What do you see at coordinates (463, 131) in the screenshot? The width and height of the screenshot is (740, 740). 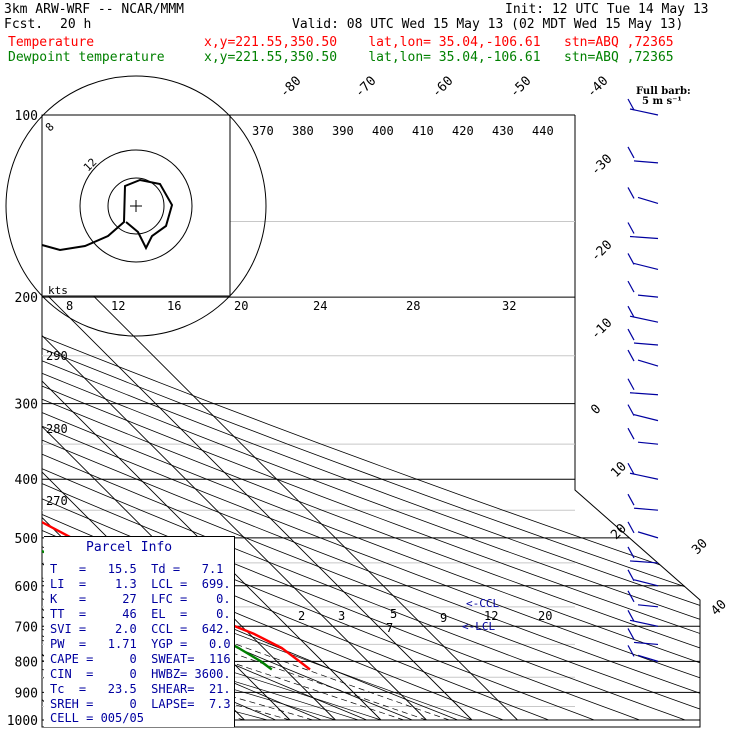 I see `theta-label: 420` at bounding box center [463, 131].